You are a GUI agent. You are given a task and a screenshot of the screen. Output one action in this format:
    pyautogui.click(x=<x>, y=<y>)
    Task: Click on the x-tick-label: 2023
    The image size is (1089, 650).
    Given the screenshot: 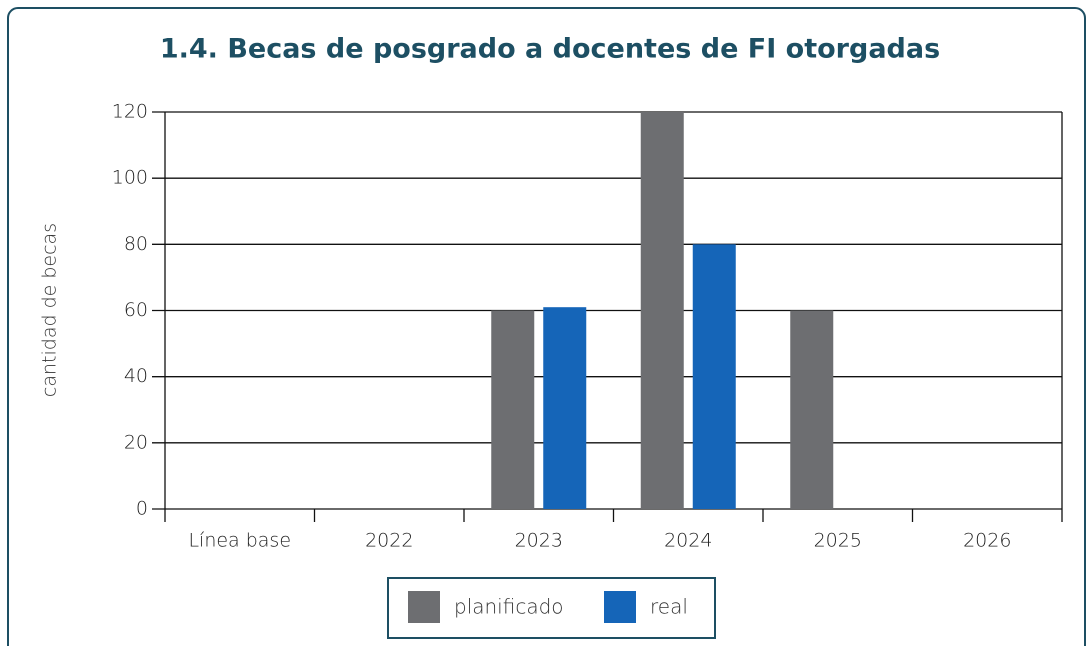 What is the action you would take?
    pyautogui.click(x=539, y=541)
    